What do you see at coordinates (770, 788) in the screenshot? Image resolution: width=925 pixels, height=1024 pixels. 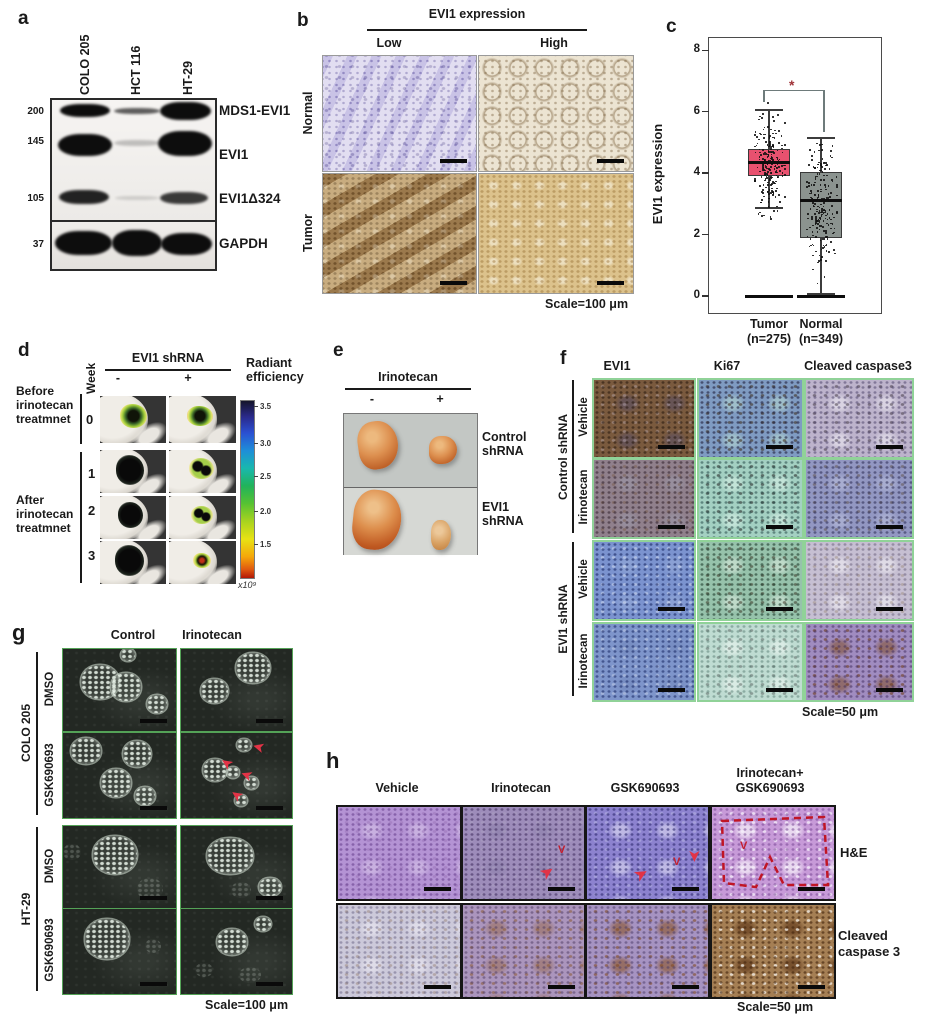 I see `col-header-combo-line2: GSK690693` at bounding box center [770, 788].